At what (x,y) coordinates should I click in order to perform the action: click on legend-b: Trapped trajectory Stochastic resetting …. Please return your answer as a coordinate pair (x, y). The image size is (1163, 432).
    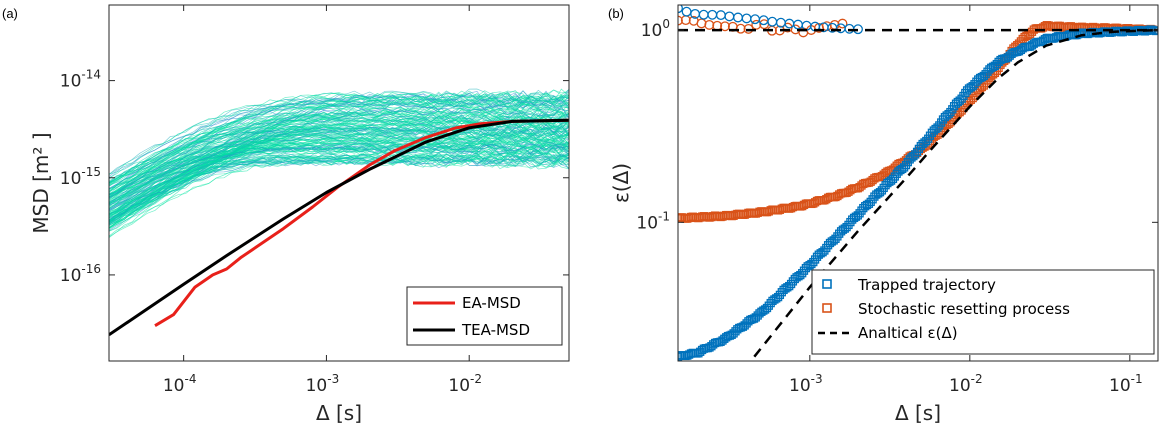
    Looking at the image, I should click on (983, 312).